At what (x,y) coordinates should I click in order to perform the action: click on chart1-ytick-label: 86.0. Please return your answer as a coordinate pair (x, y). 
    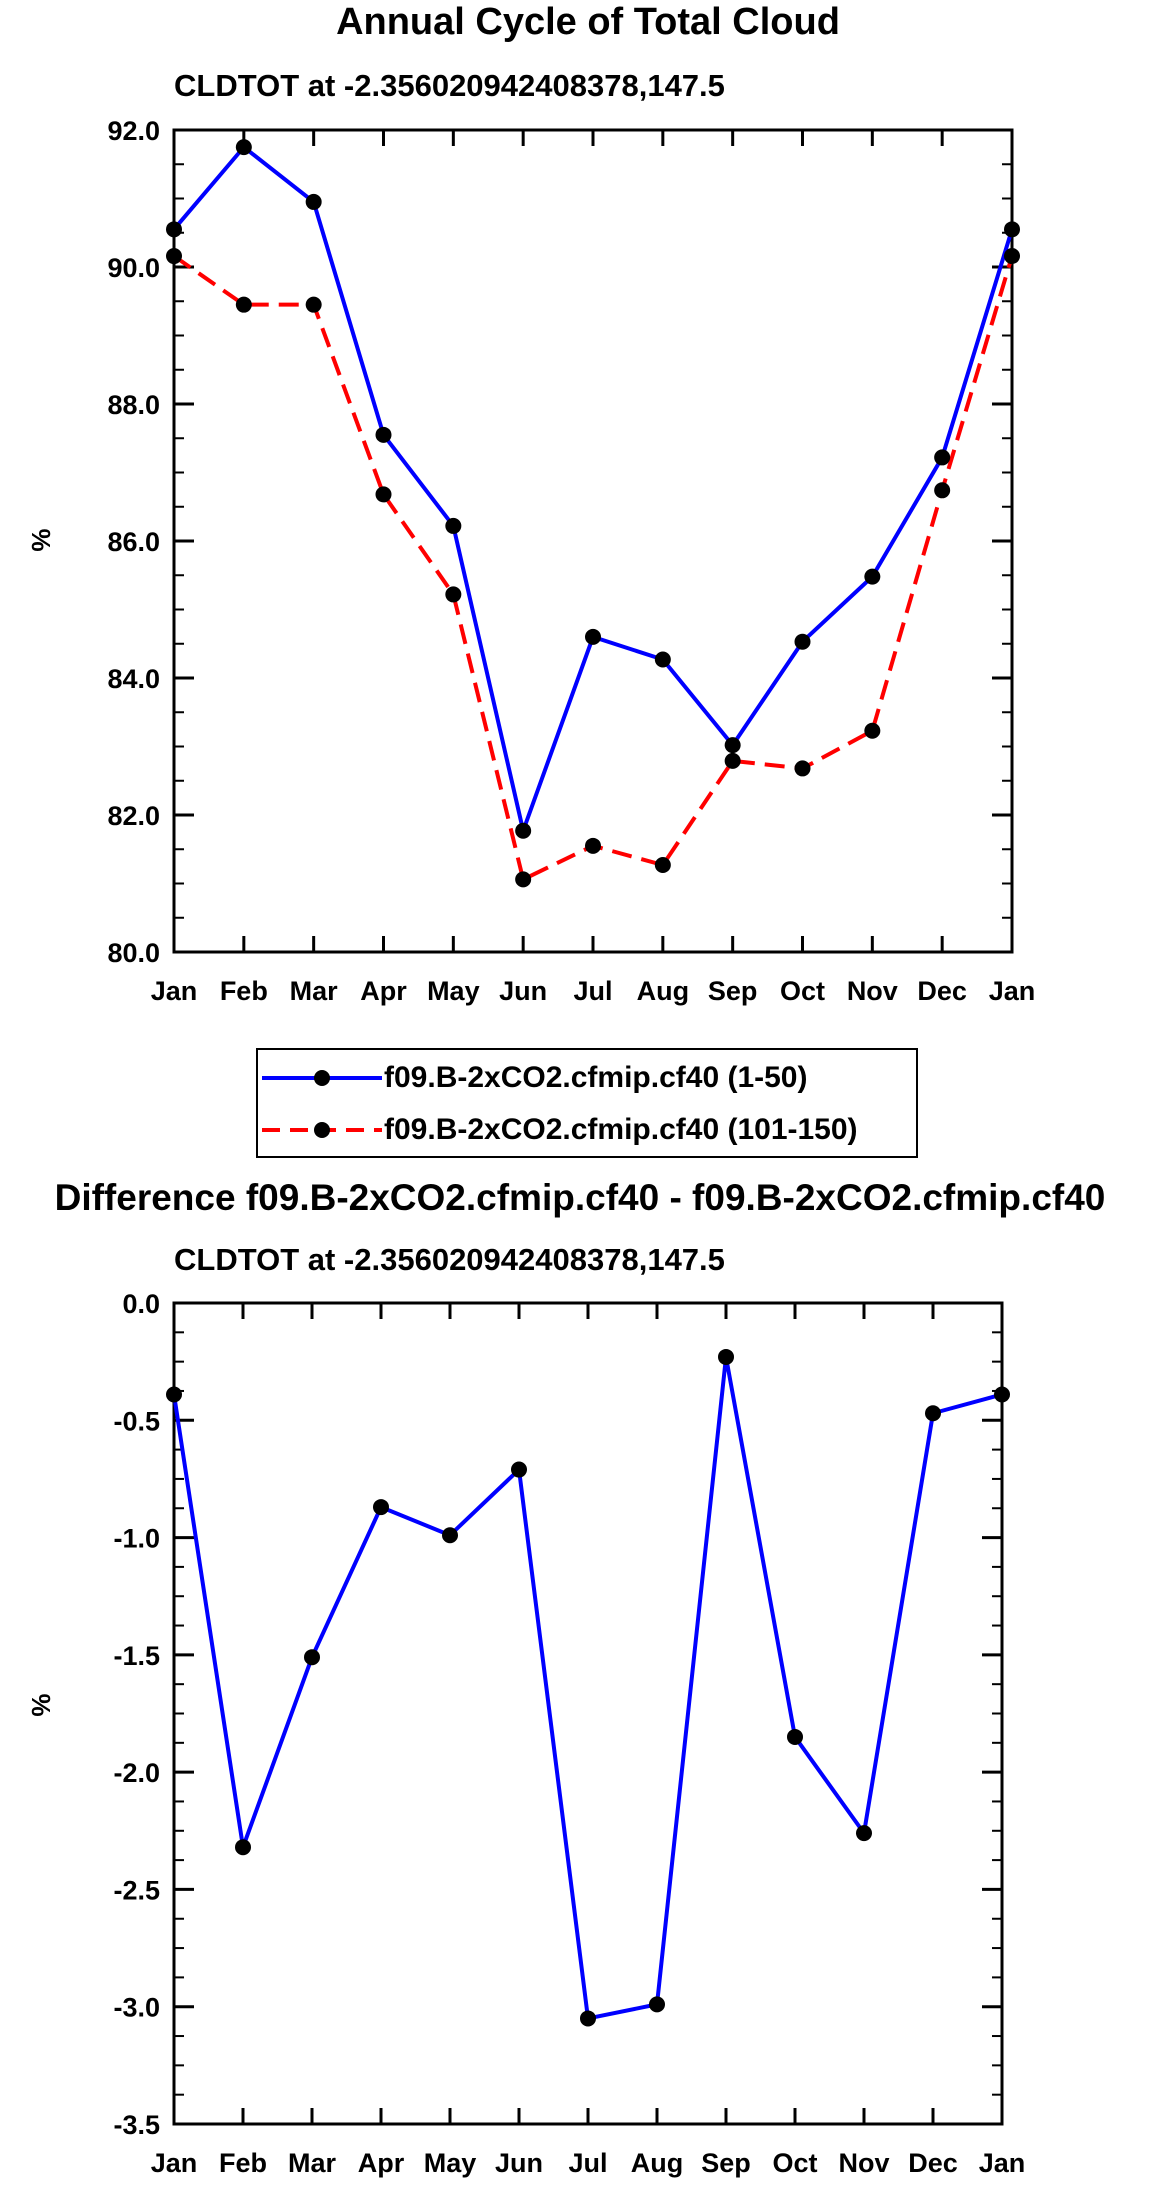
    Looking at the image, I should click on (133, 542).